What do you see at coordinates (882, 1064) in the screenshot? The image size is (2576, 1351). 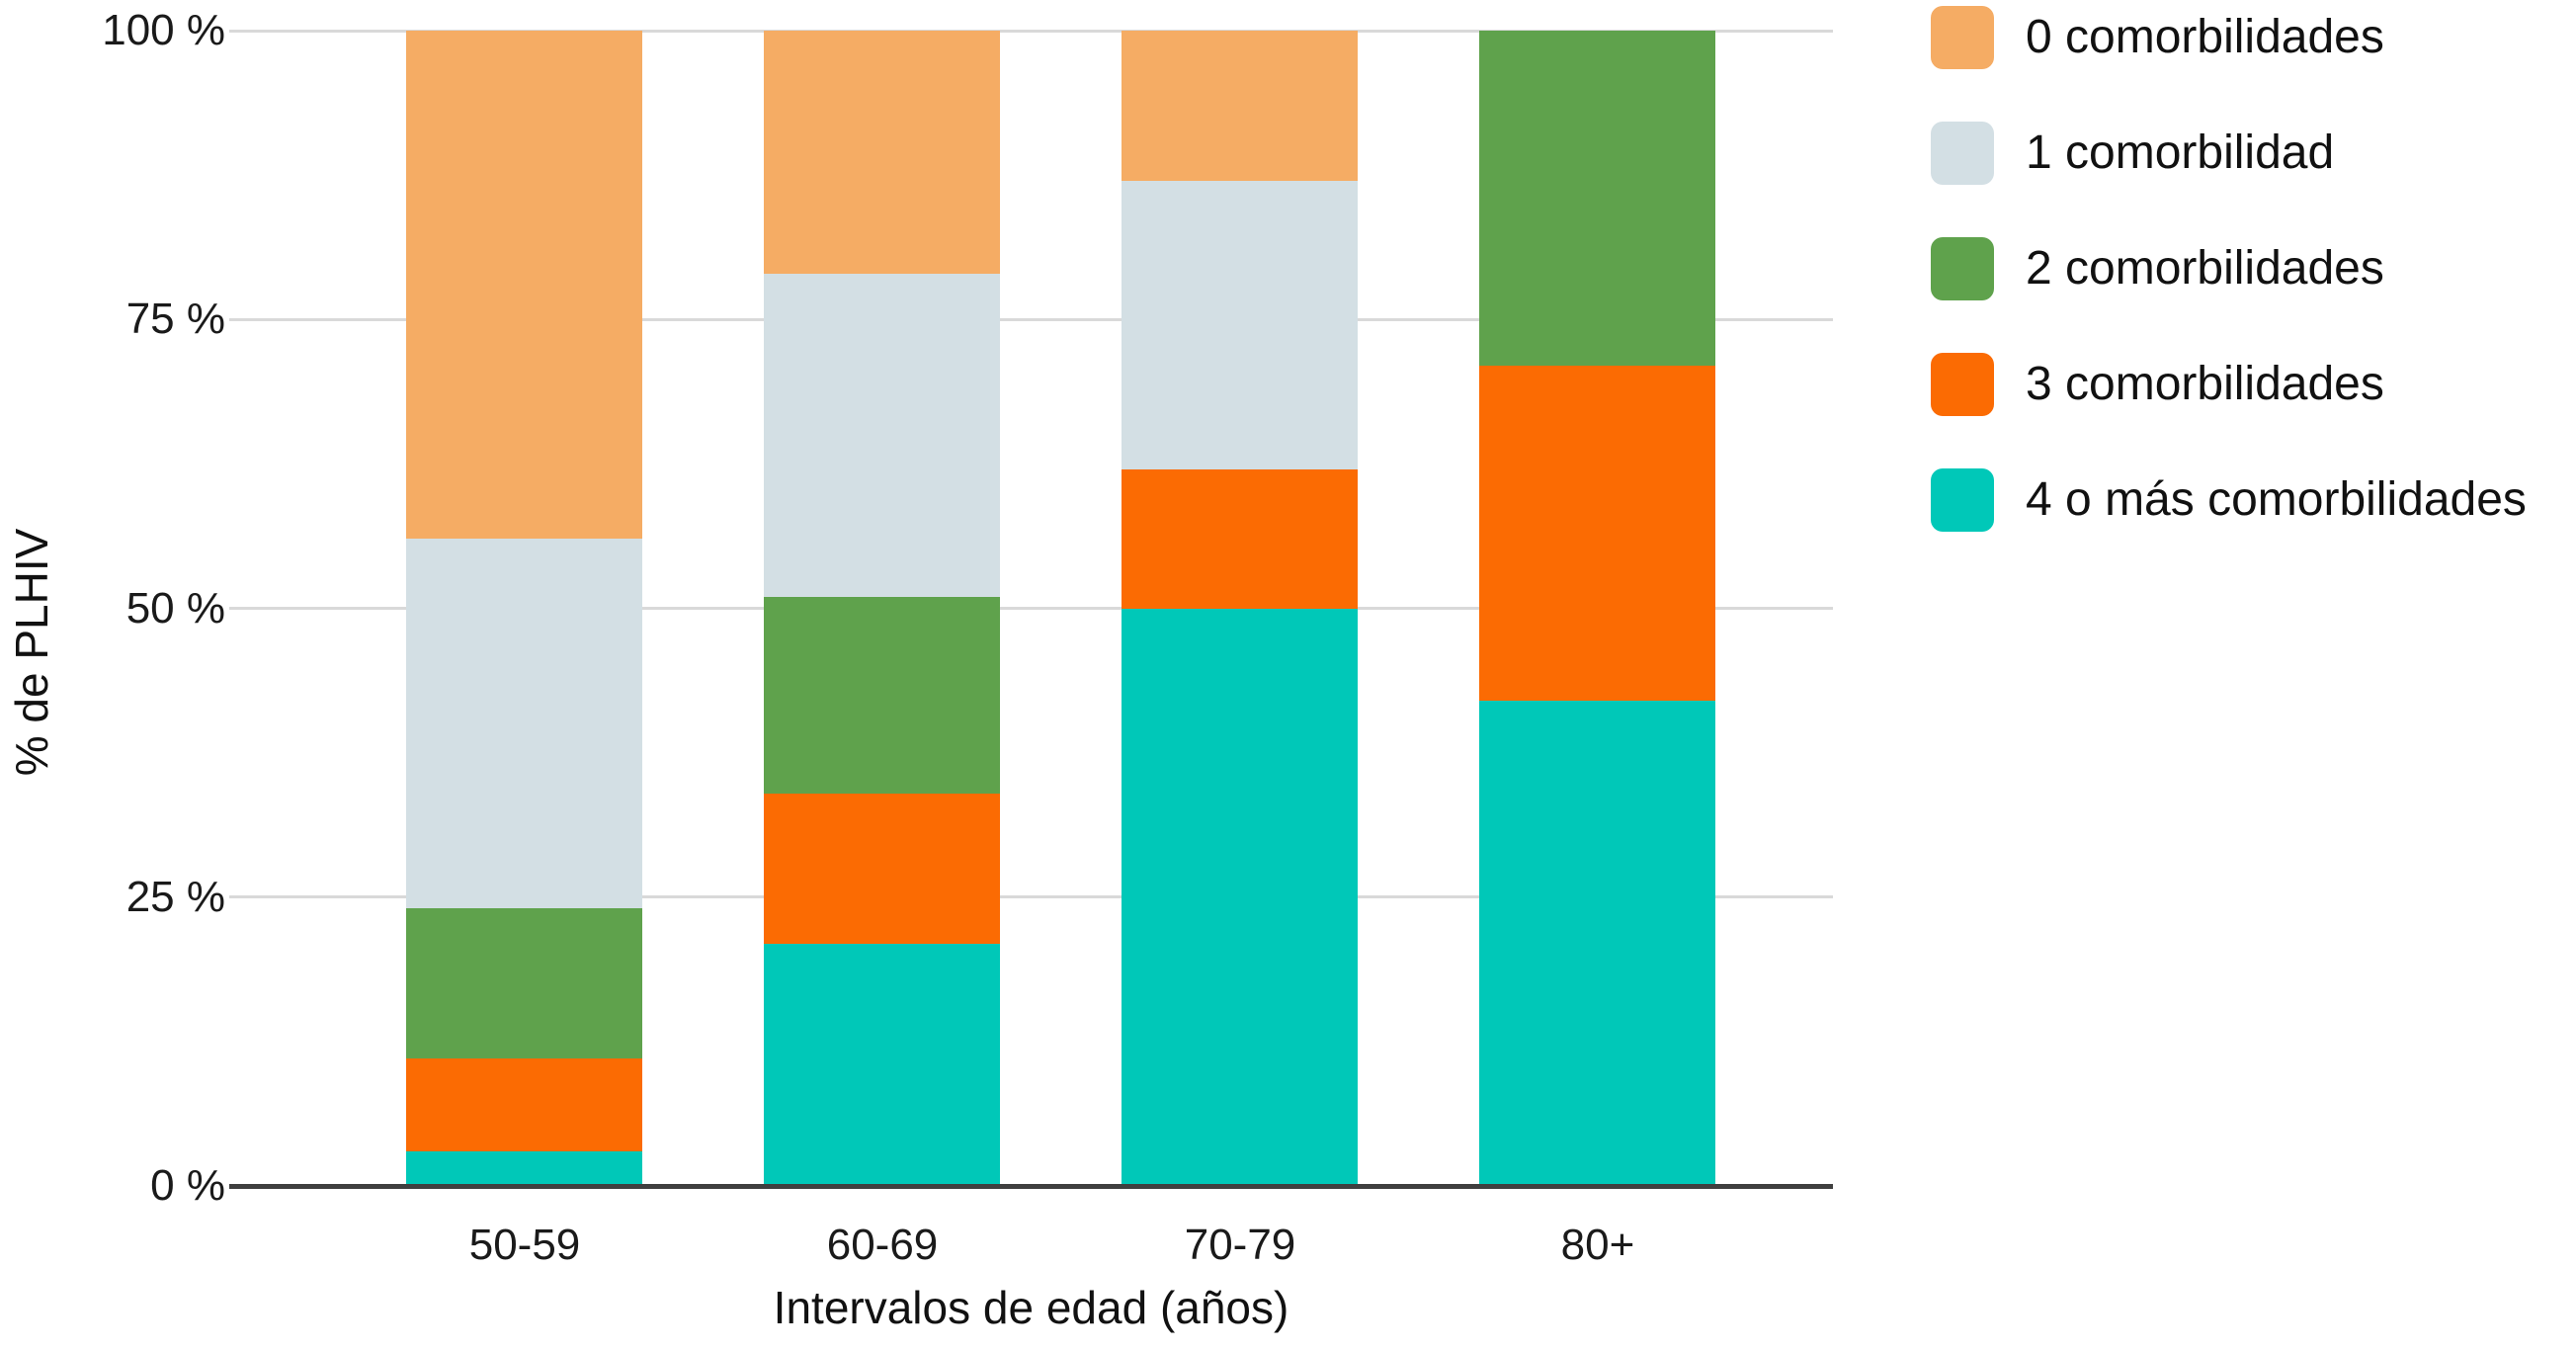 I see `bar-60-69-segment-4-o-mas-comorbilidades` at bounding box center [882, 1064].